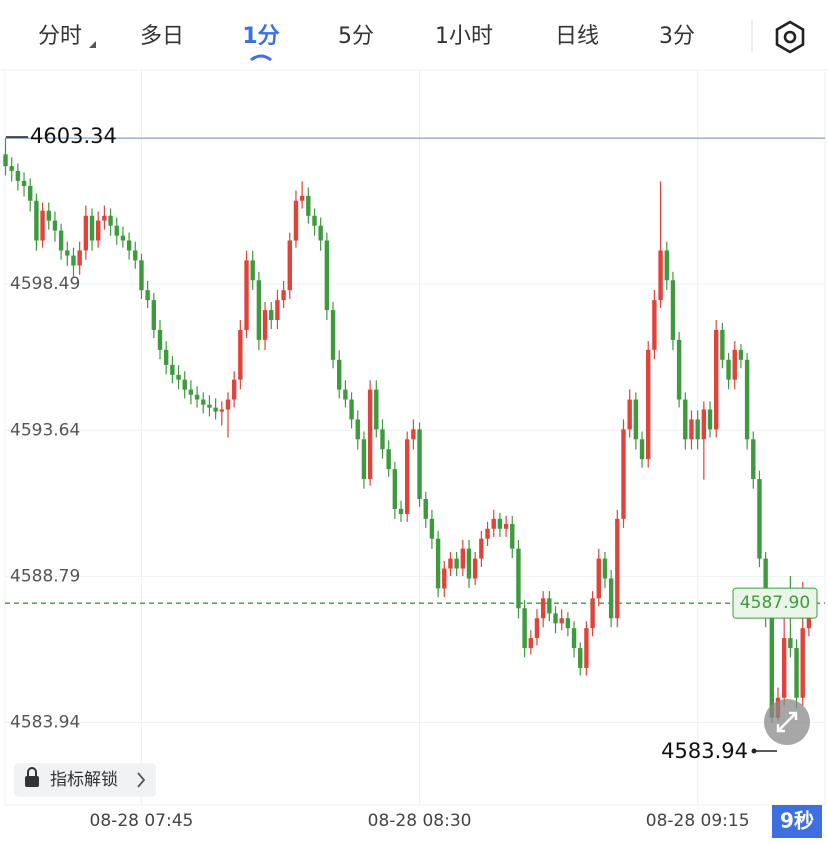 The width and height of the screenshot is (828, 843). Describe the element at coordinates (92, 44) in the screenshot. I see `dropdown-caret` at that location.